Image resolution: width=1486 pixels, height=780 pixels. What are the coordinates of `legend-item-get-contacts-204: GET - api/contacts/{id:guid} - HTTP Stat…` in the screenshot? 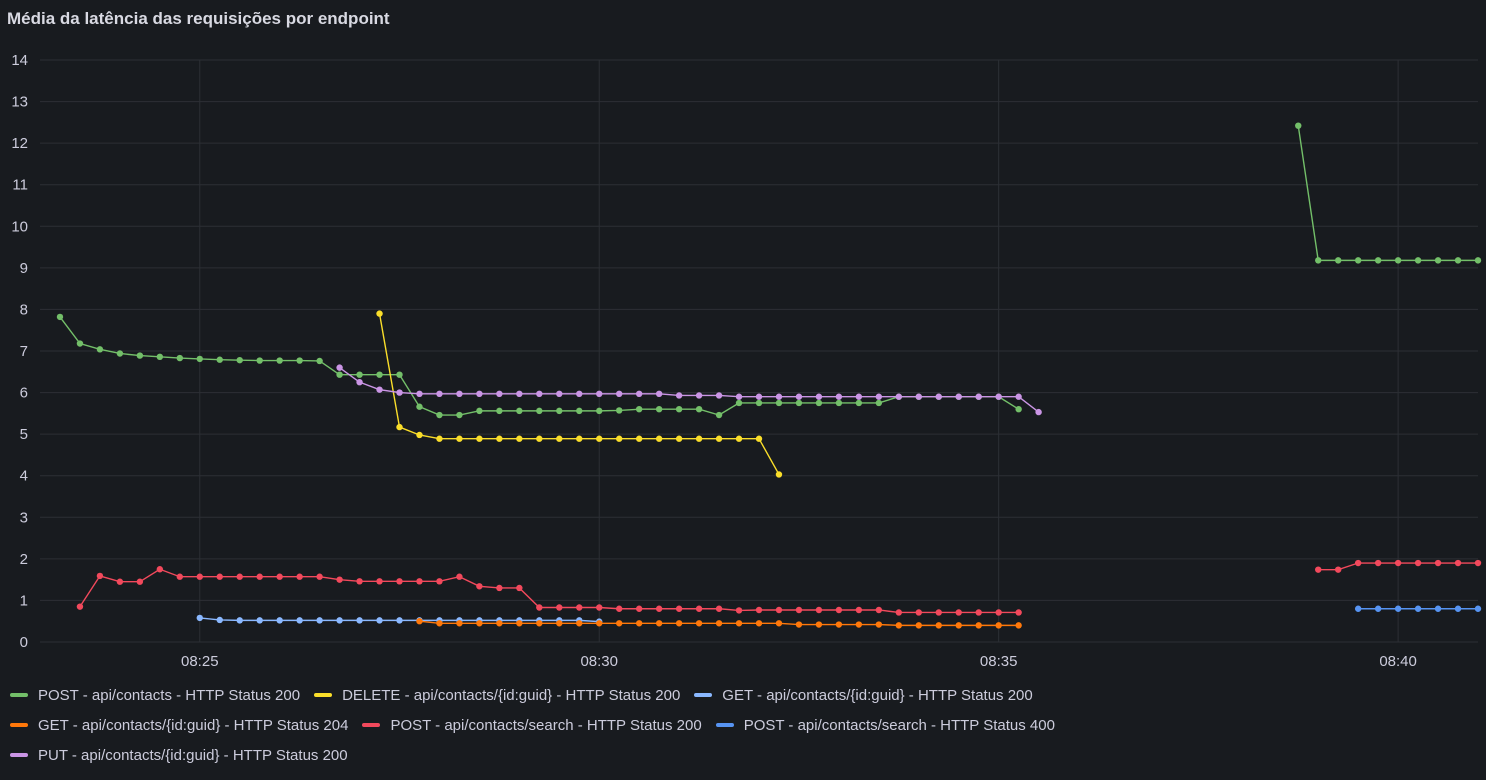 It's located at (179, 725).